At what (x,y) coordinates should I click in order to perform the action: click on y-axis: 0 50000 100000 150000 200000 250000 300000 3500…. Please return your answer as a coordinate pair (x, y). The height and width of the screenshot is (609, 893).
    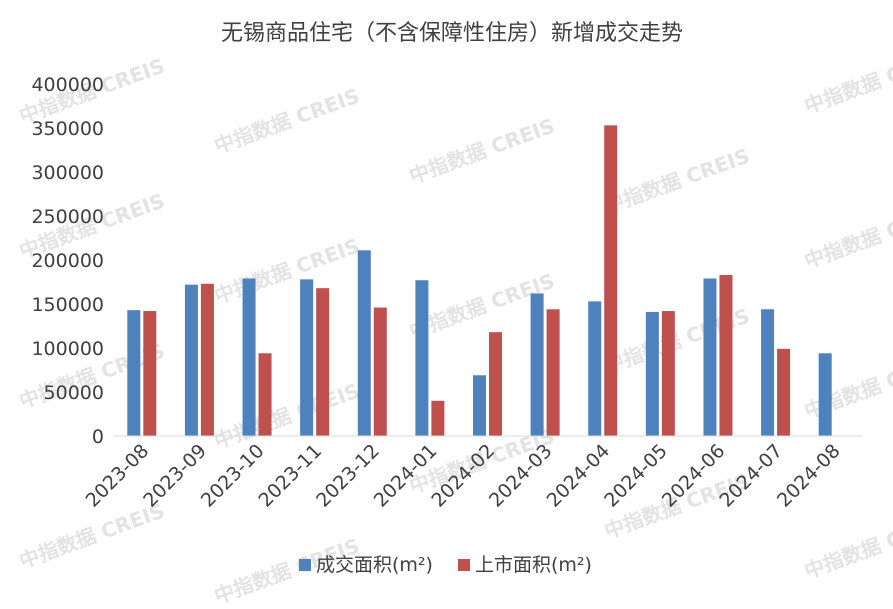
    Looking at the image, I should click on (67, 261).